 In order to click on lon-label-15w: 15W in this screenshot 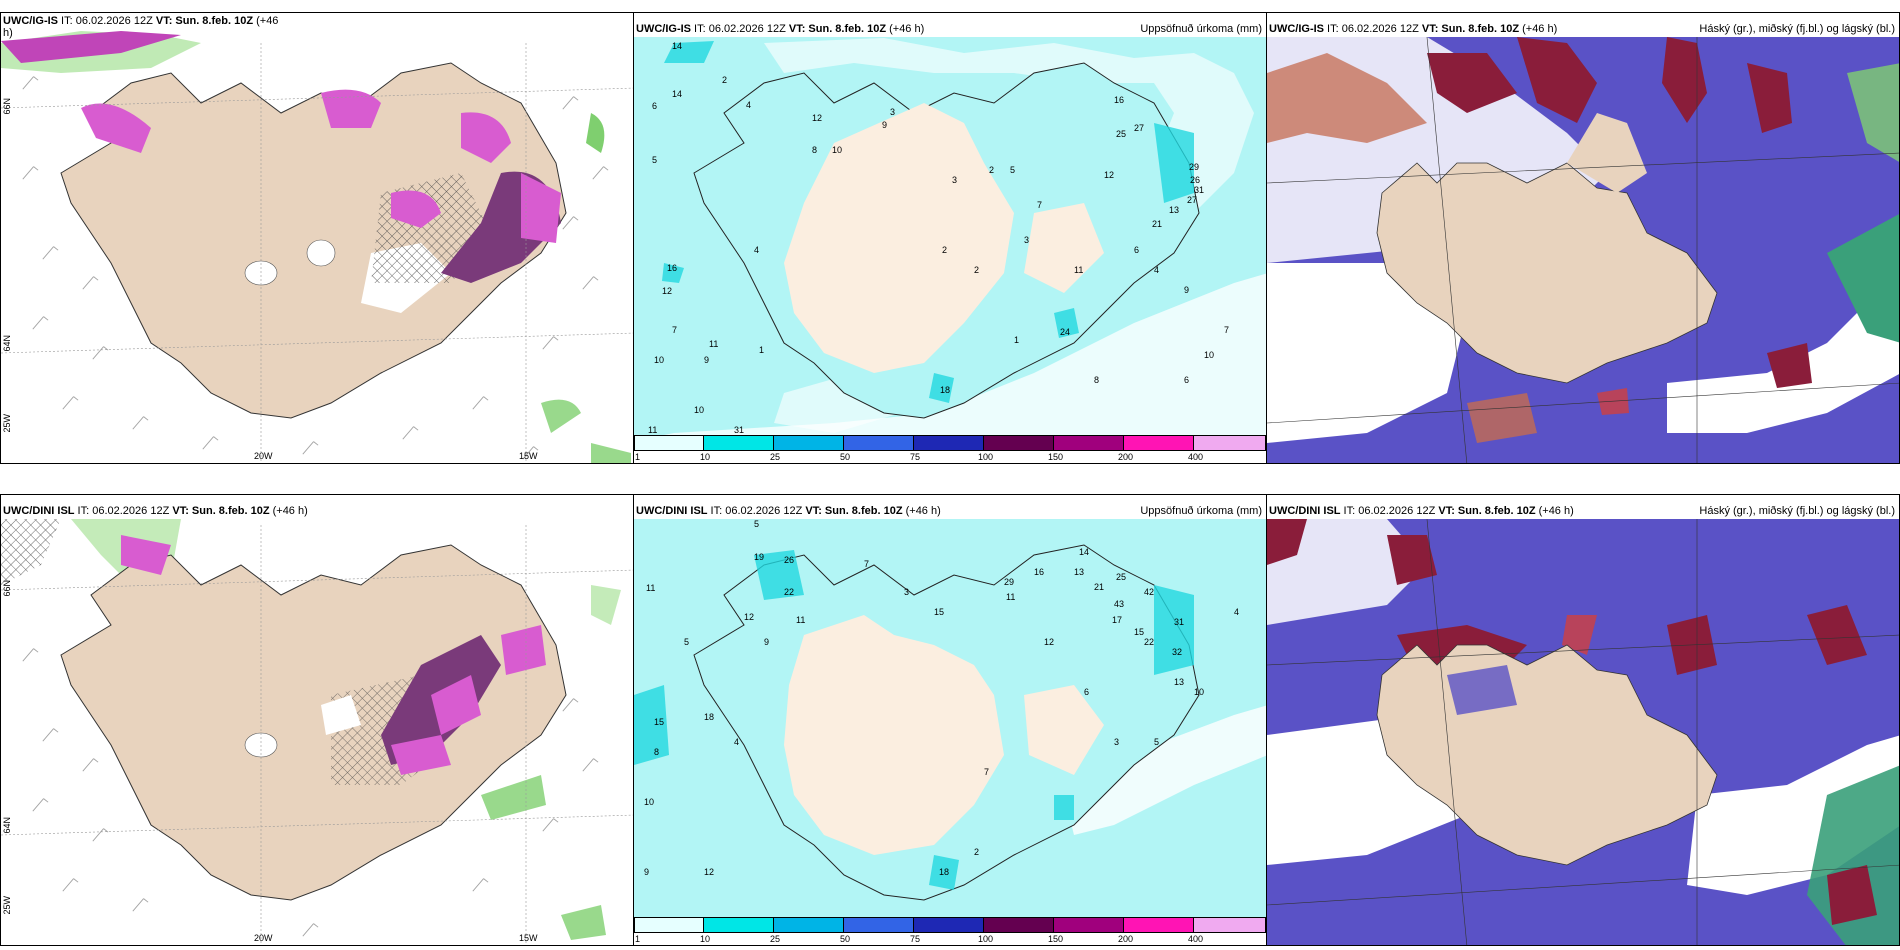, I will do `click(528, 456)`.